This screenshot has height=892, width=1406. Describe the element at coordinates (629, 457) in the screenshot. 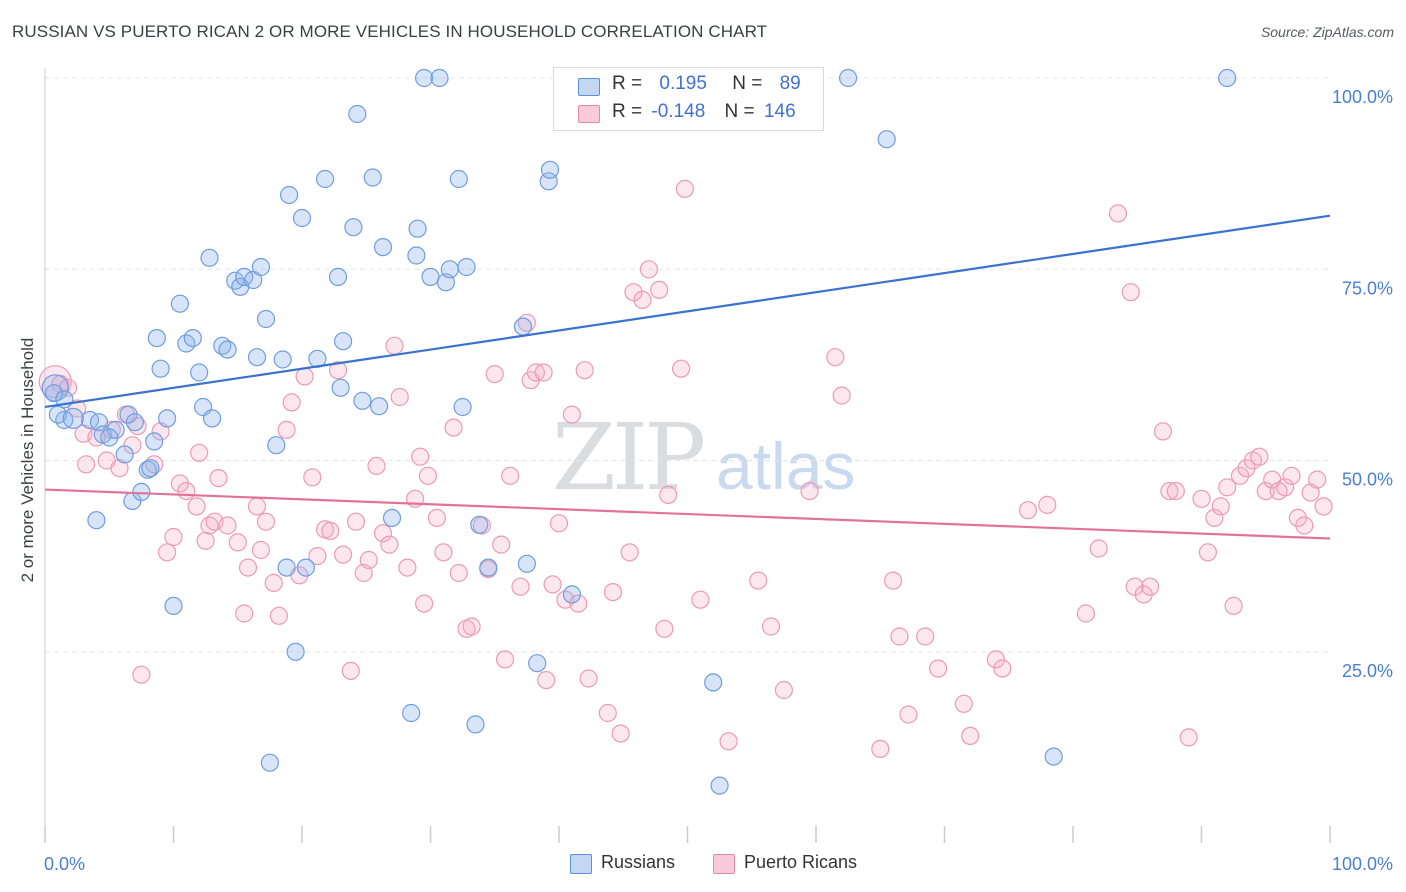

I see `watermark-zip: ZIP` at that location.